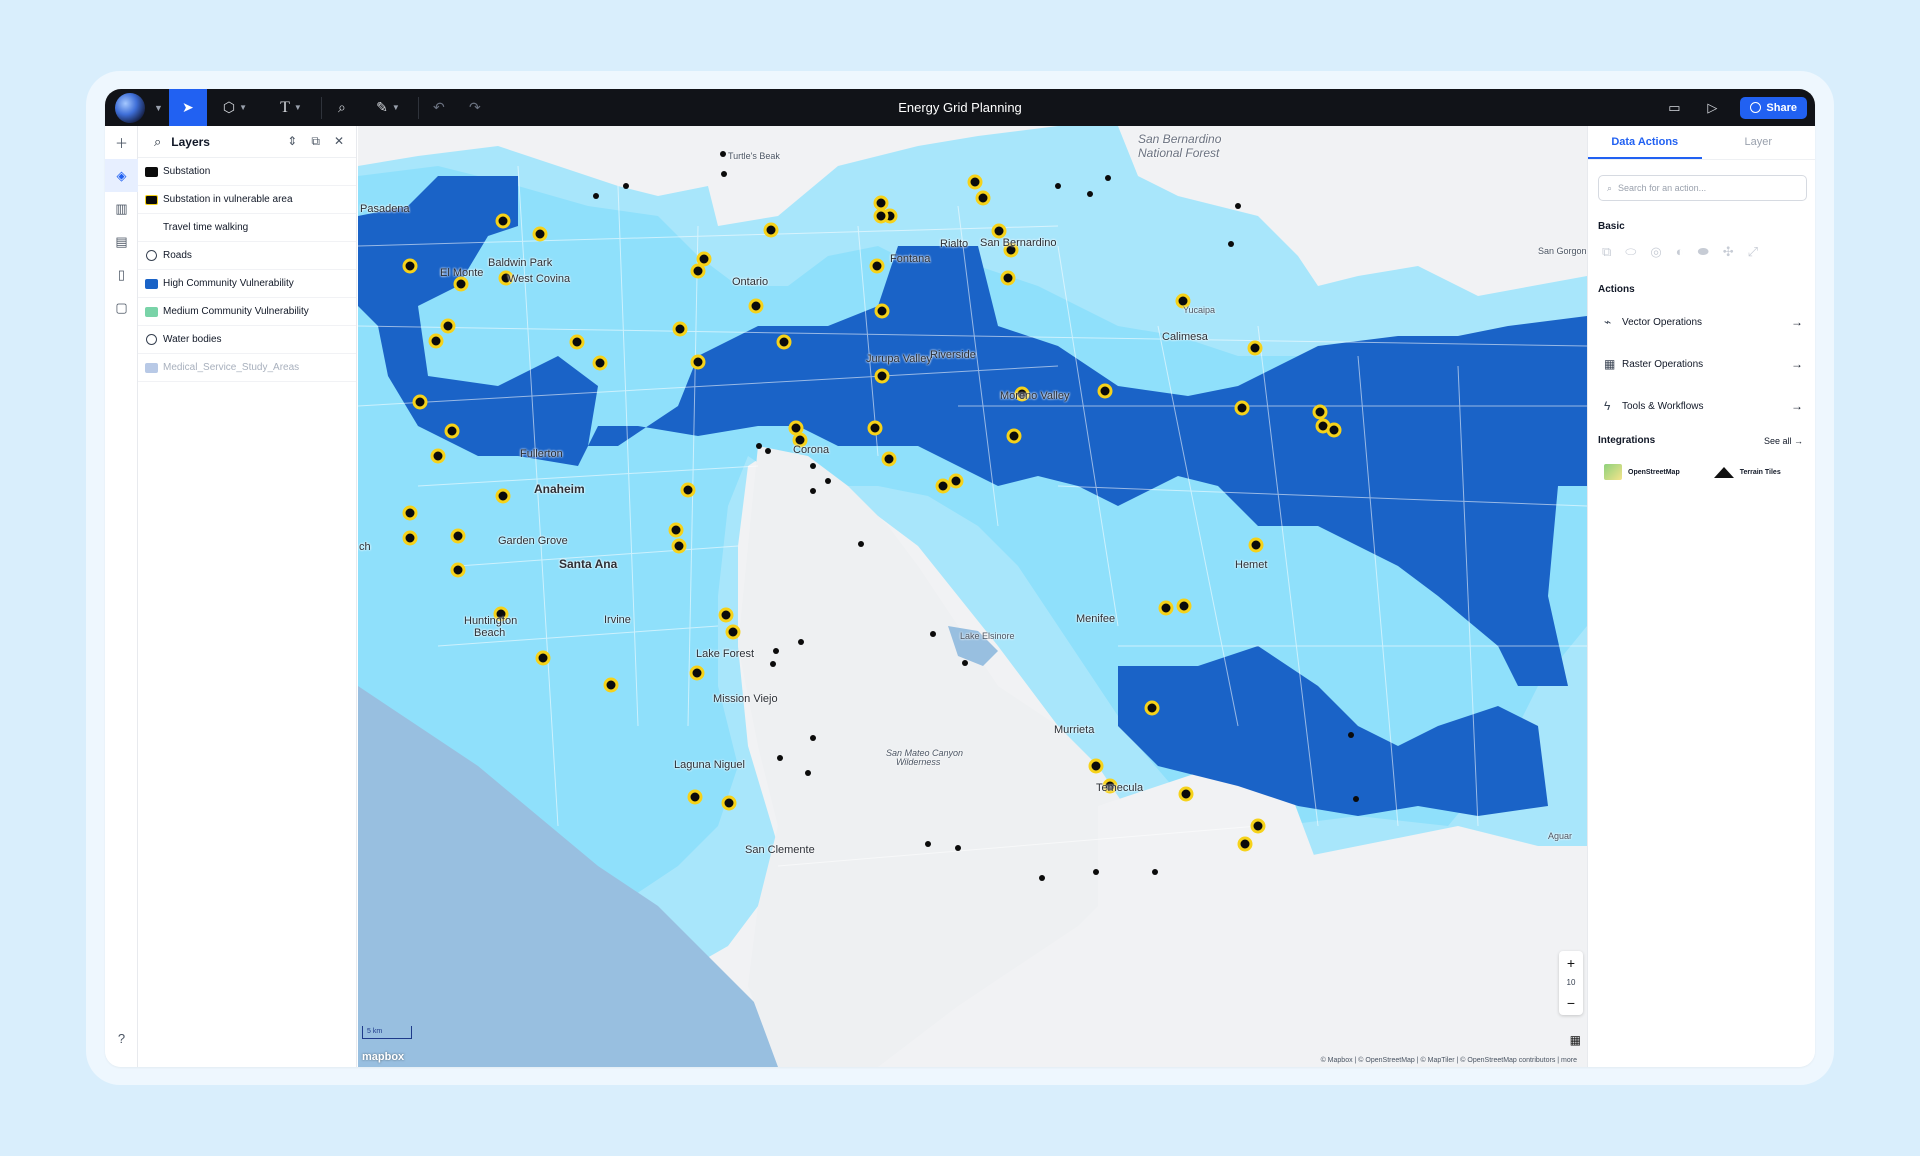 This screenshot has height=1156, width=1920. Describe the element at coordinates (158, 141) in the screenshot. I see `search-icon: ⌕` at that location.